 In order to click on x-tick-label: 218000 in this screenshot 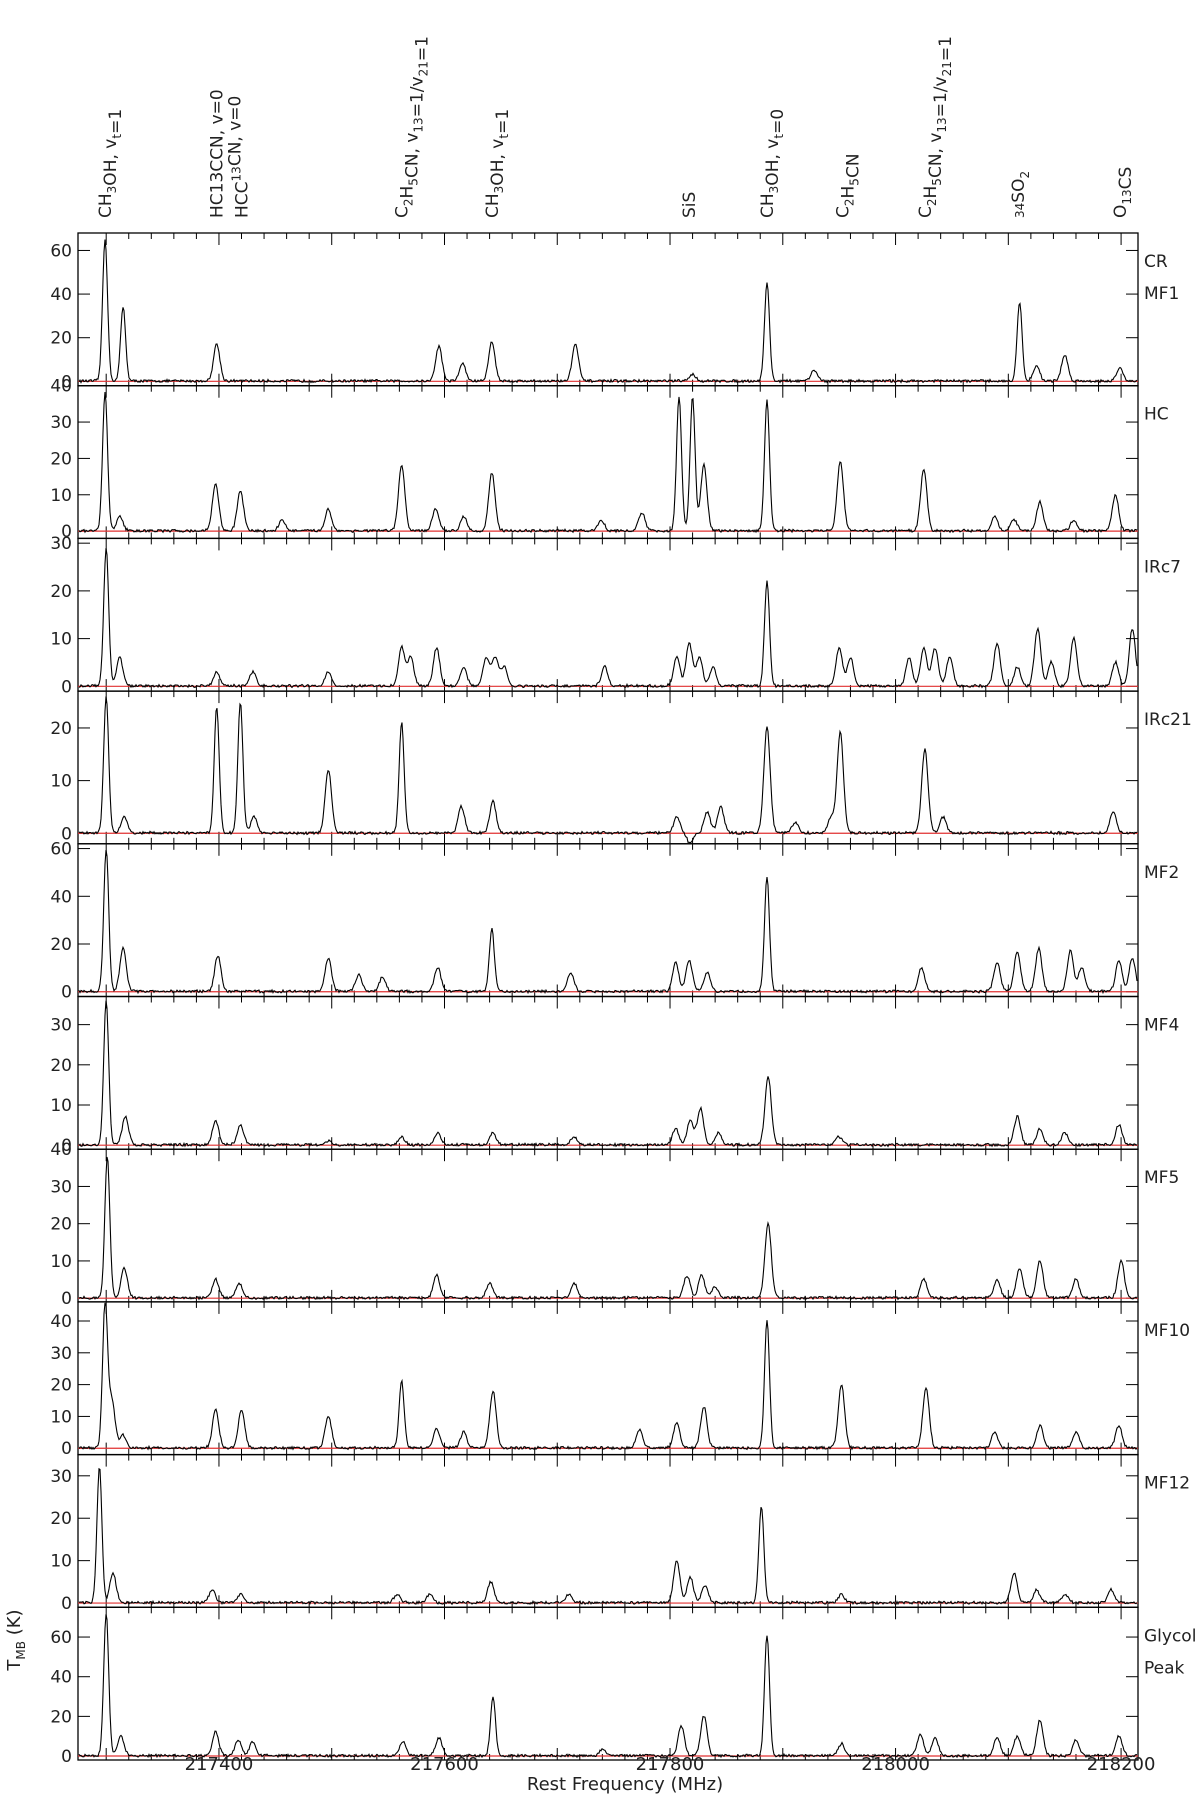, I will do `click(895, 1764)`.